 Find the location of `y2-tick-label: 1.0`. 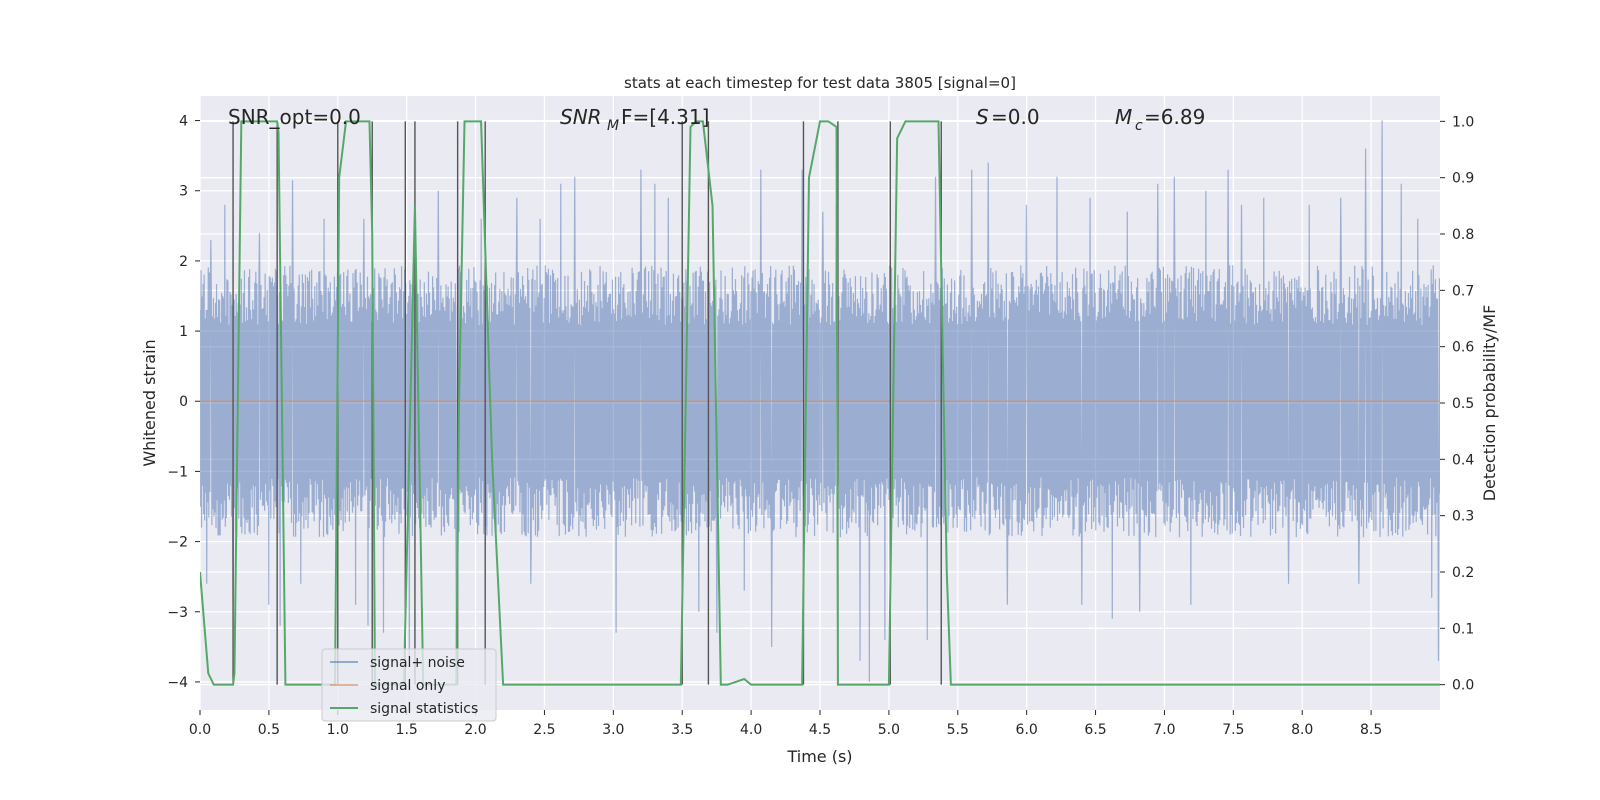

y2-tick-label: 1.0 is located at coordinates (1463, 122).